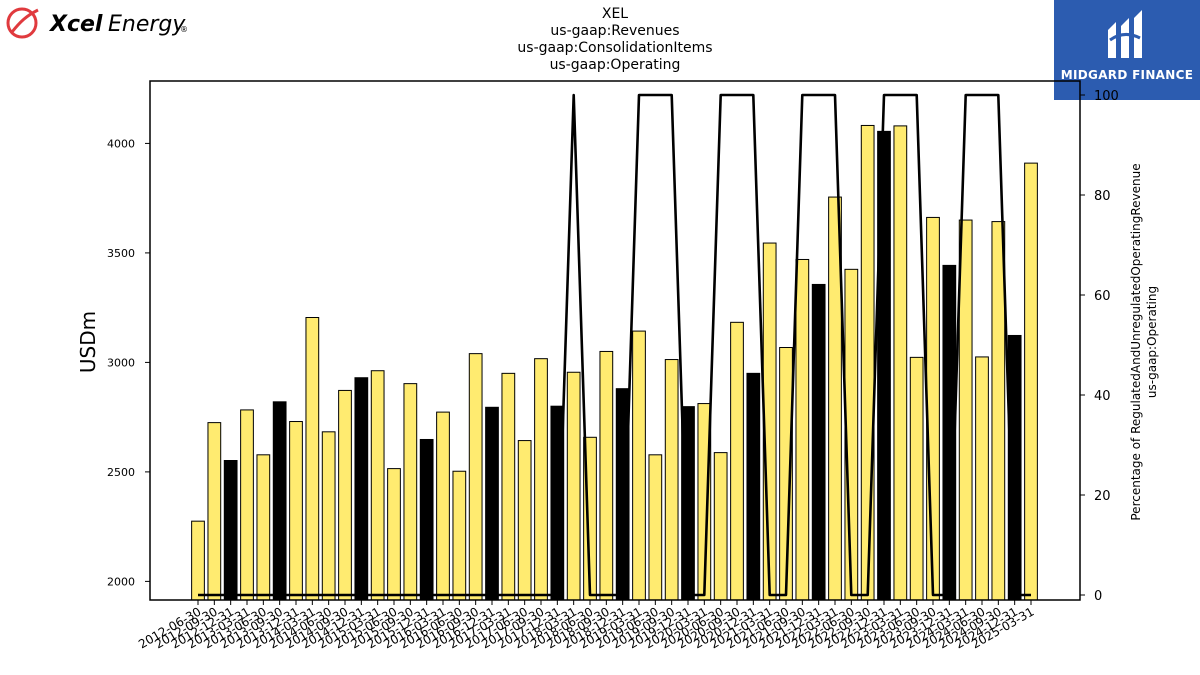 This screenshot has height=675, width=1200. Describe the element at coordinates (88, 342) in the screenshot. I see `y-axis-label: USDm` at that location.